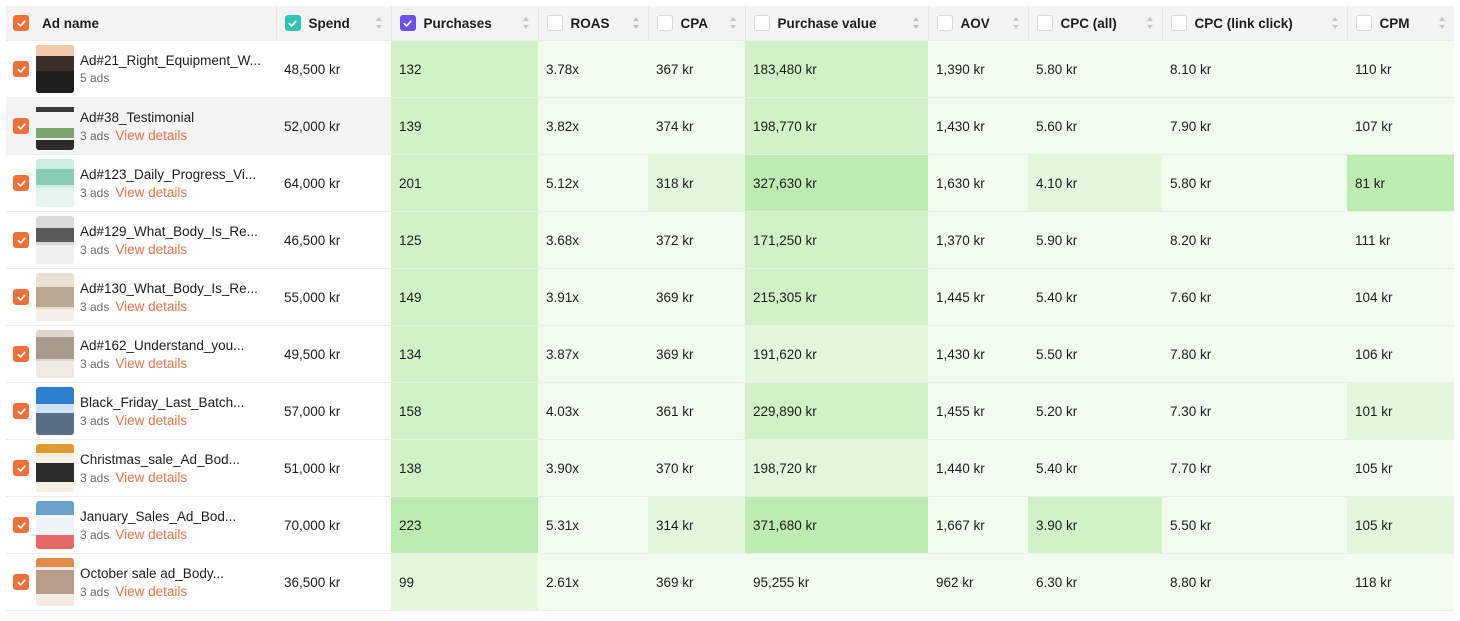 The width and height of the screenshot is (1460, 621). Describe the element at coordinates (464, 183) in the screenshot. I see `purchases-cell: 201` at that location.